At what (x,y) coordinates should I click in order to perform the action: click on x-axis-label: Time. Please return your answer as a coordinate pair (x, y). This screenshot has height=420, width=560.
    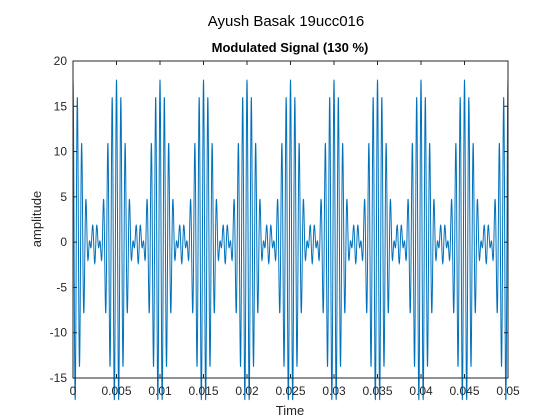
    Looking at the image, I should click on (290, 410).